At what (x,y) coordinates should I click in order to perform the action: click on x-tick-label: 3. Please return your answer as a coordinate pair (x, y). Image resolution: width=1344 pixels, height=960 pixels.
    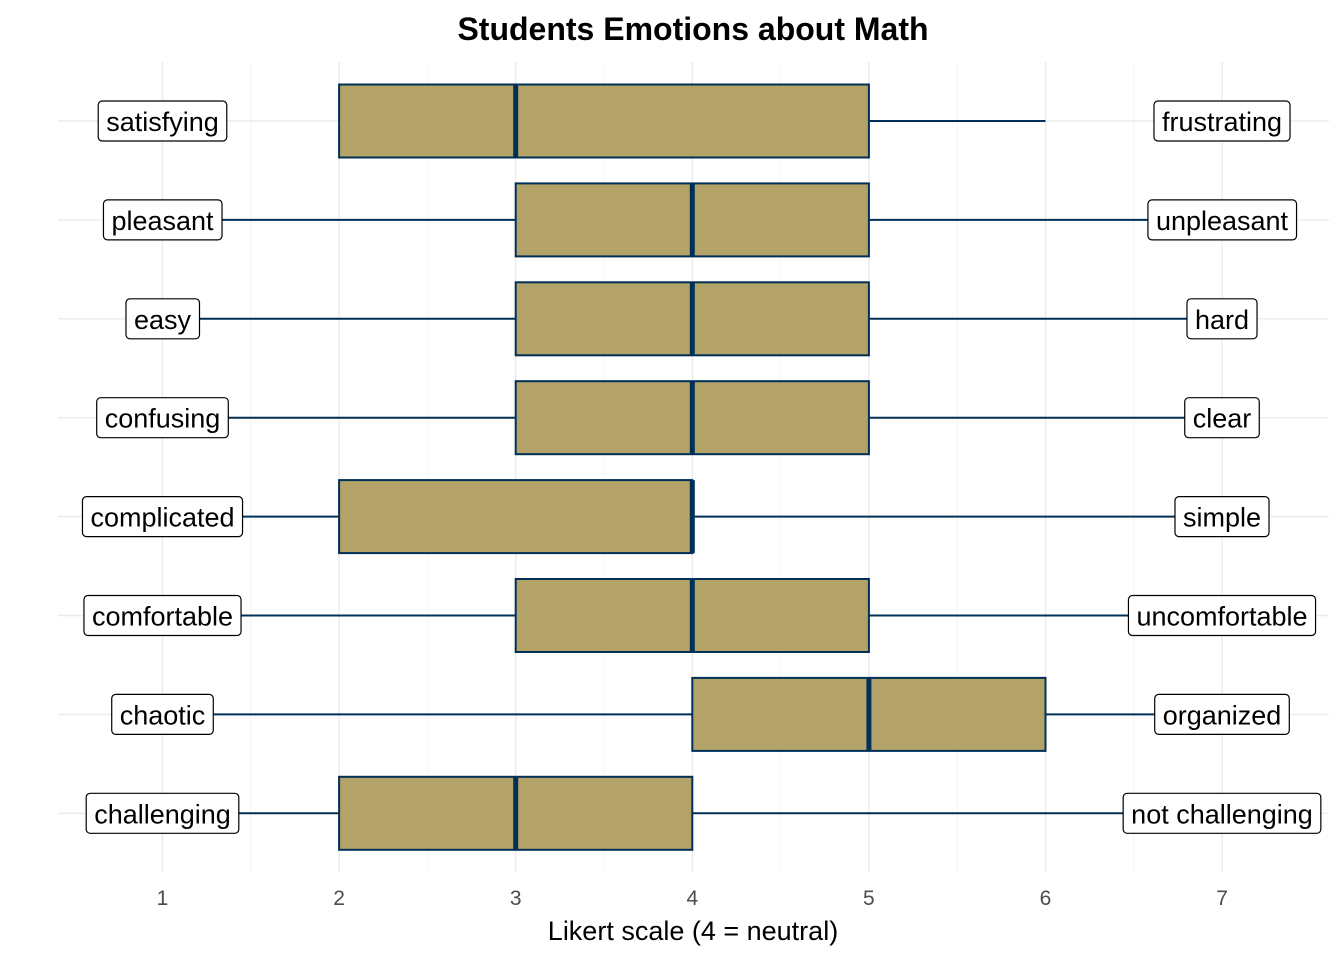
    Looking at the image, I should click on (516, 898).